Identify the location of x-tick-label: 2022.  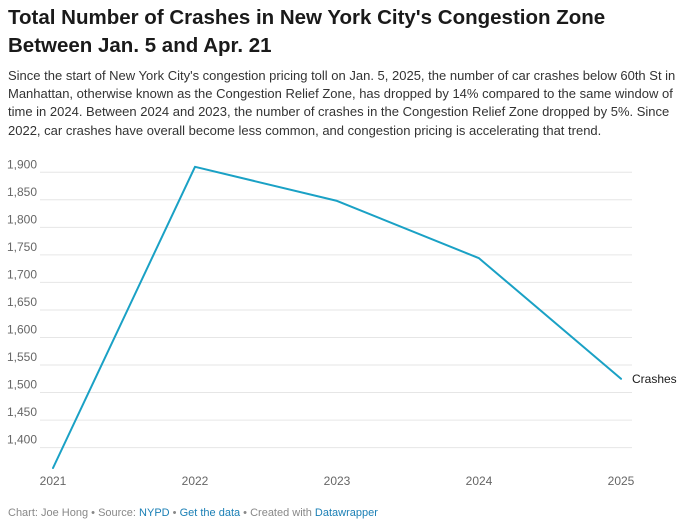
(195, 481).